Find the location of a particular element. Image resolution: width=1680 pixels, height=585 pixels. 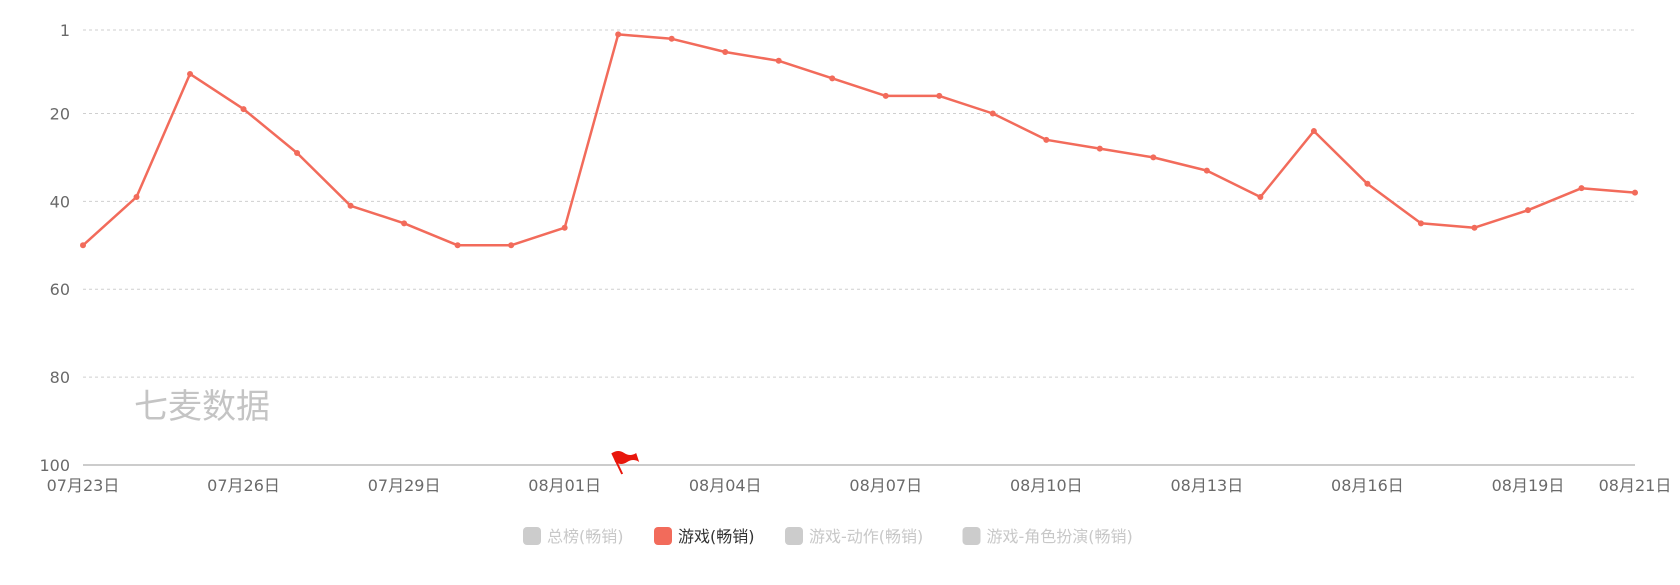

event-marker is located at coordinates (625, 463).